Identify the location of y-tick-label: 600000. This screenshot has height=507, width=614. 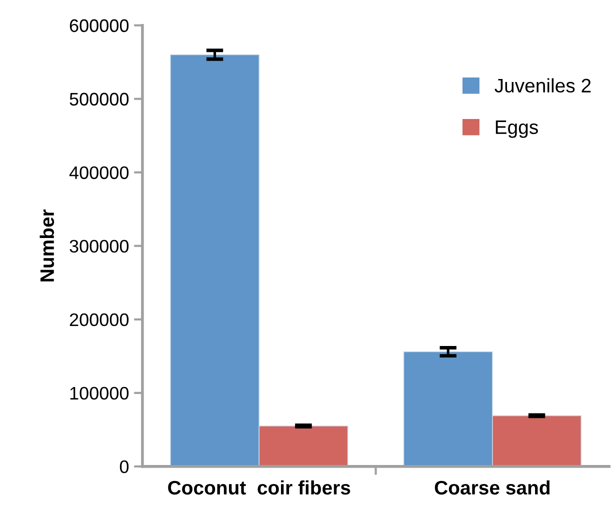
(99, 25).